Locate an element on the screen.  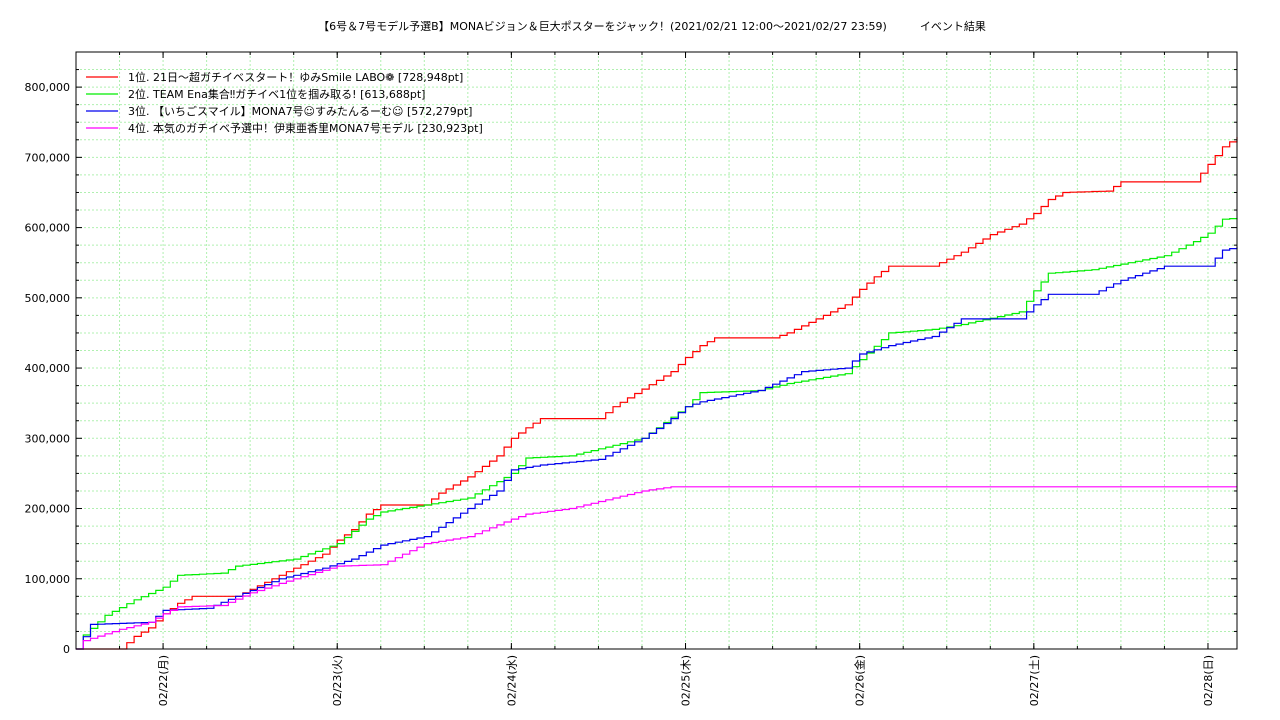
x-tick-label: 02/25(木) is located at coordinates (686, 680).